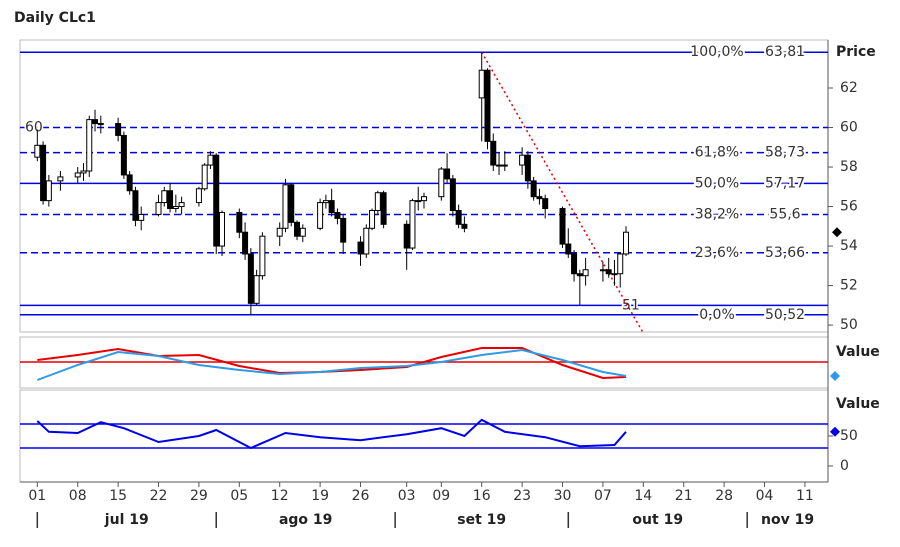 This screenshot has width=900, height=547. I want to click on indicator-line, so click(331, 434).